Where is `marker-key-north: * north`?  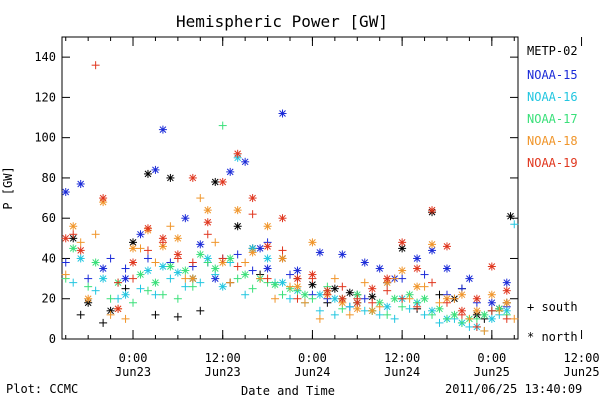
marker-key-north: * north is located at coordinates (552, 337).